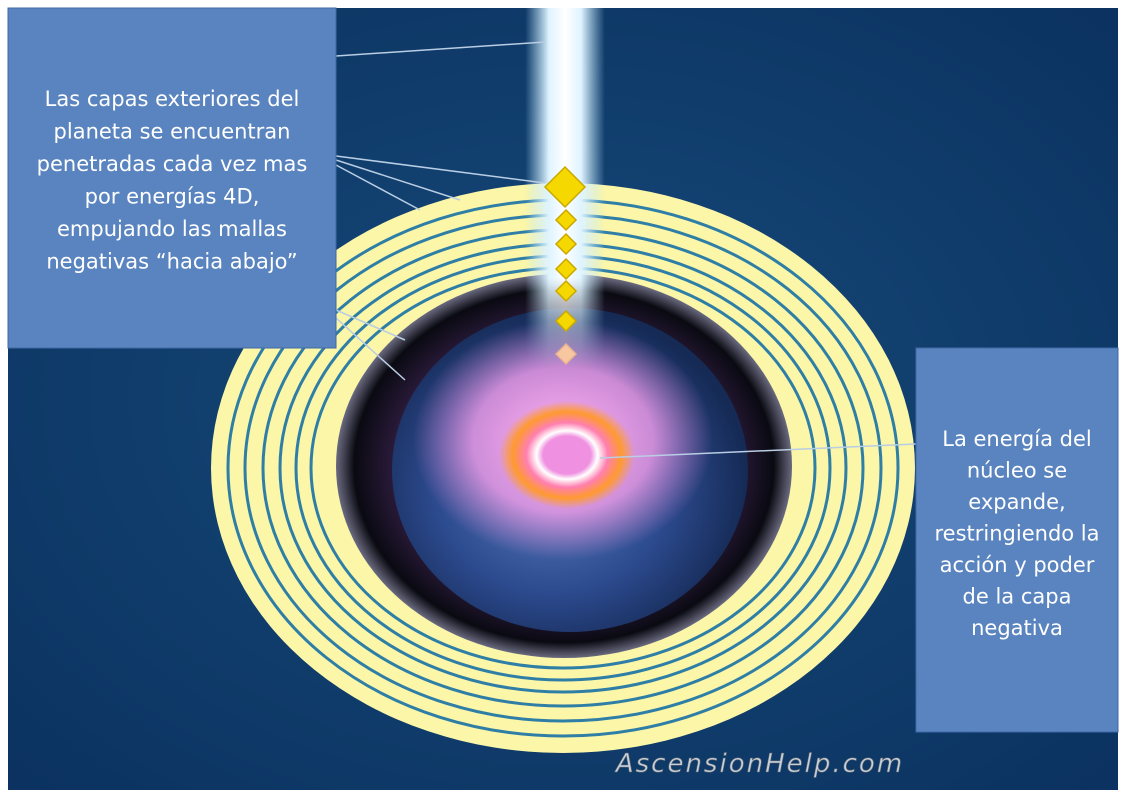 This screenshot has height=798, width=1126. I want to click on callout-line: por energías 4D,, so click(172, 197).